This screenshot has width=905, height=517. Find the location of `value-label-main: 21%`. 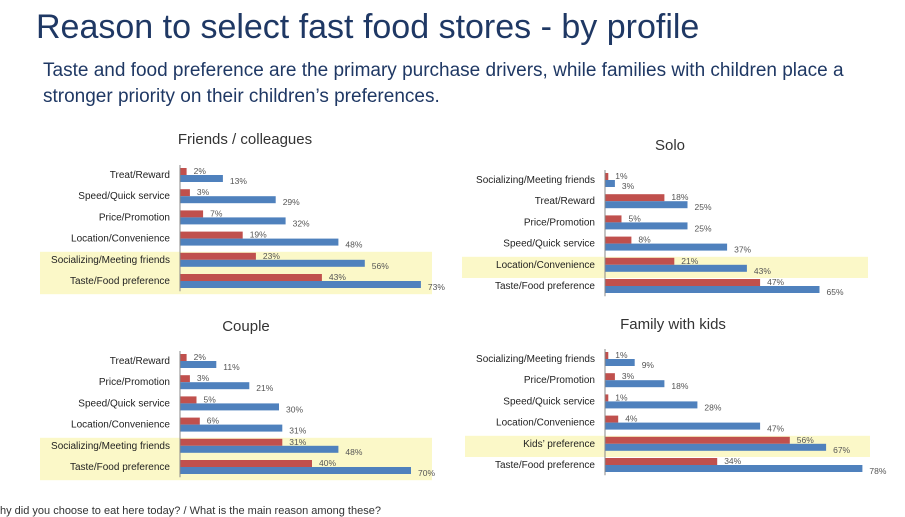

value-label-main: 21% is located at coordinates (689, 261).